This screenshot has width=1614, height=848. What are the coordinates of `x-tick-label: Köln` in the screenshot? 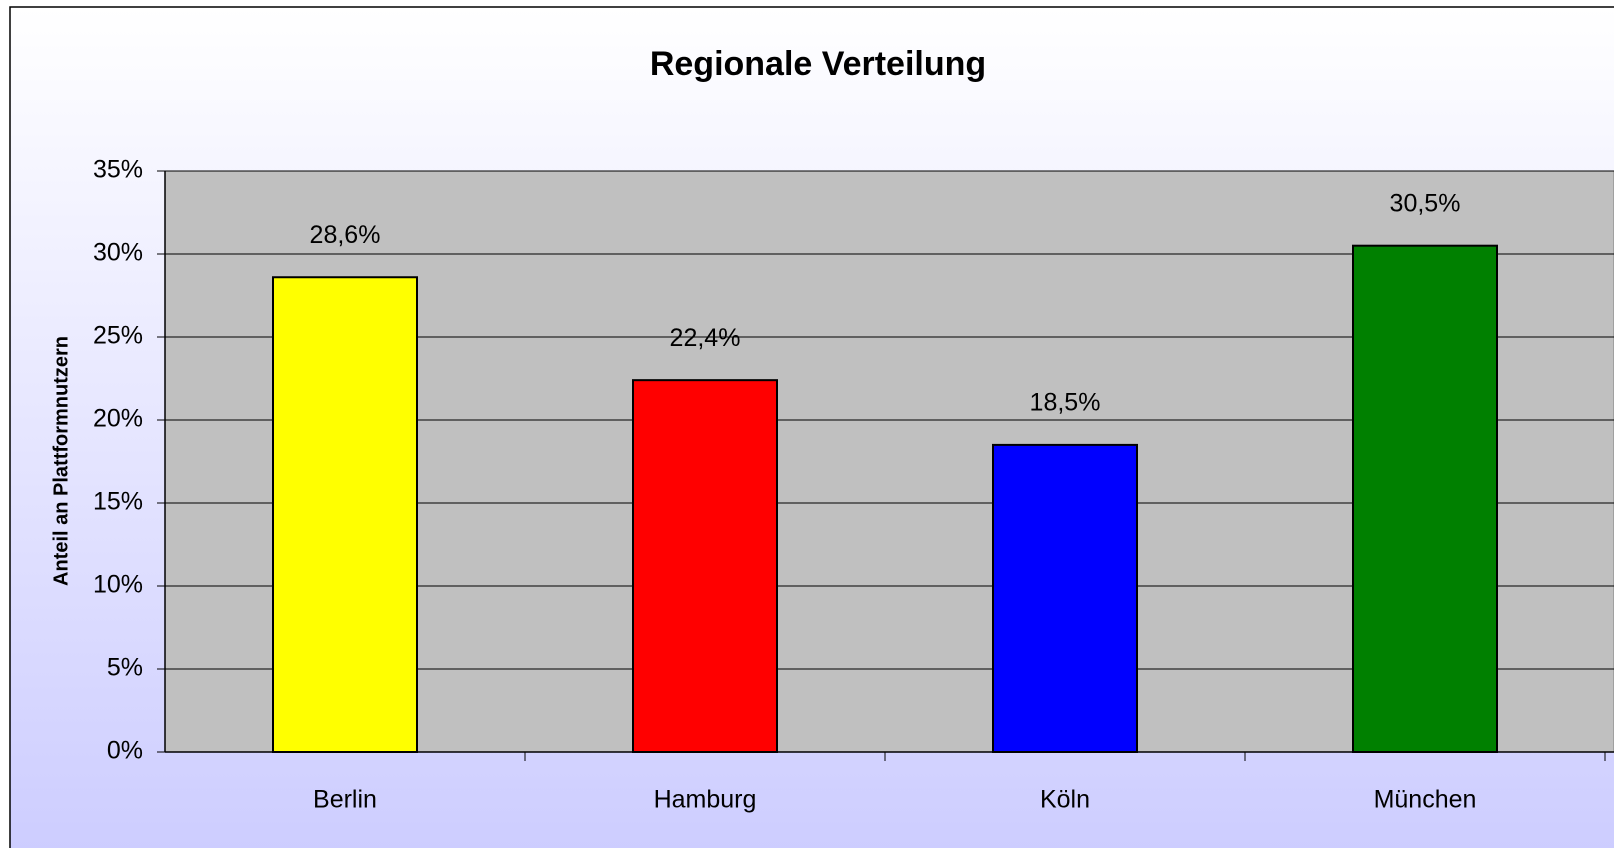 It's located at (1065, 800).